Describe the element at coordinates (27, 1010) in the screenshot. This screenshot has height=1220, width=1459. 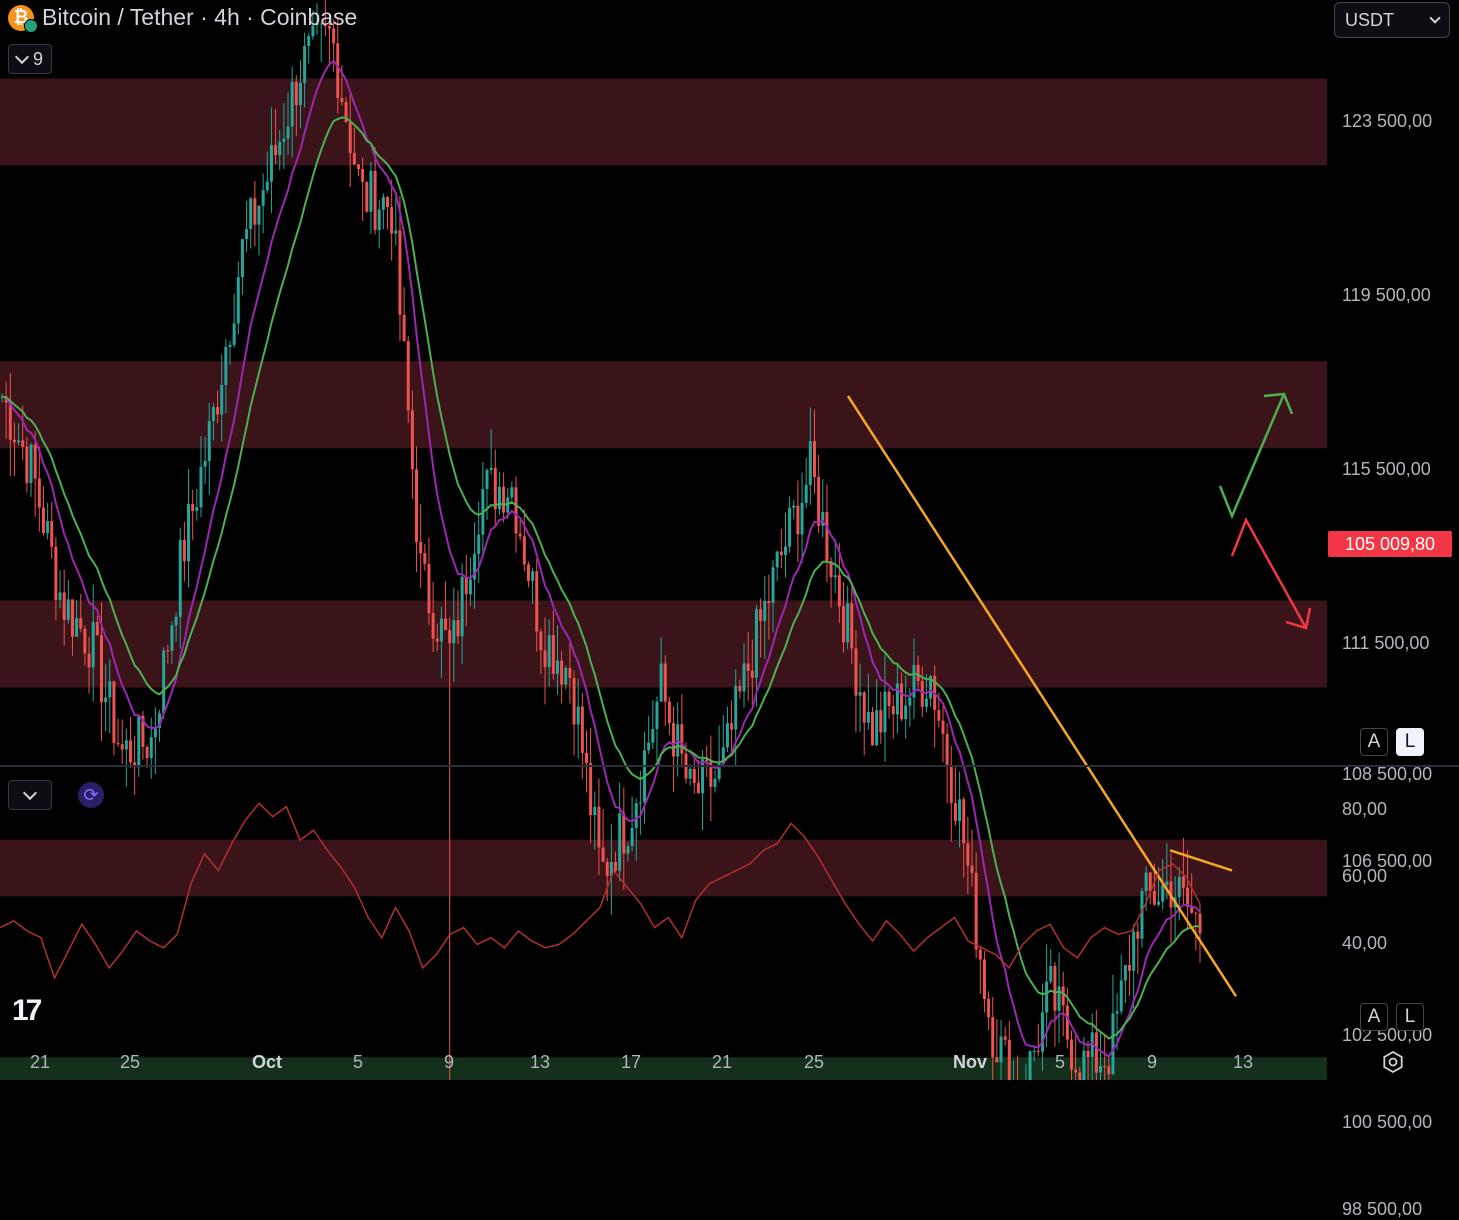
I see `tradingview-logo: 17` at that location.